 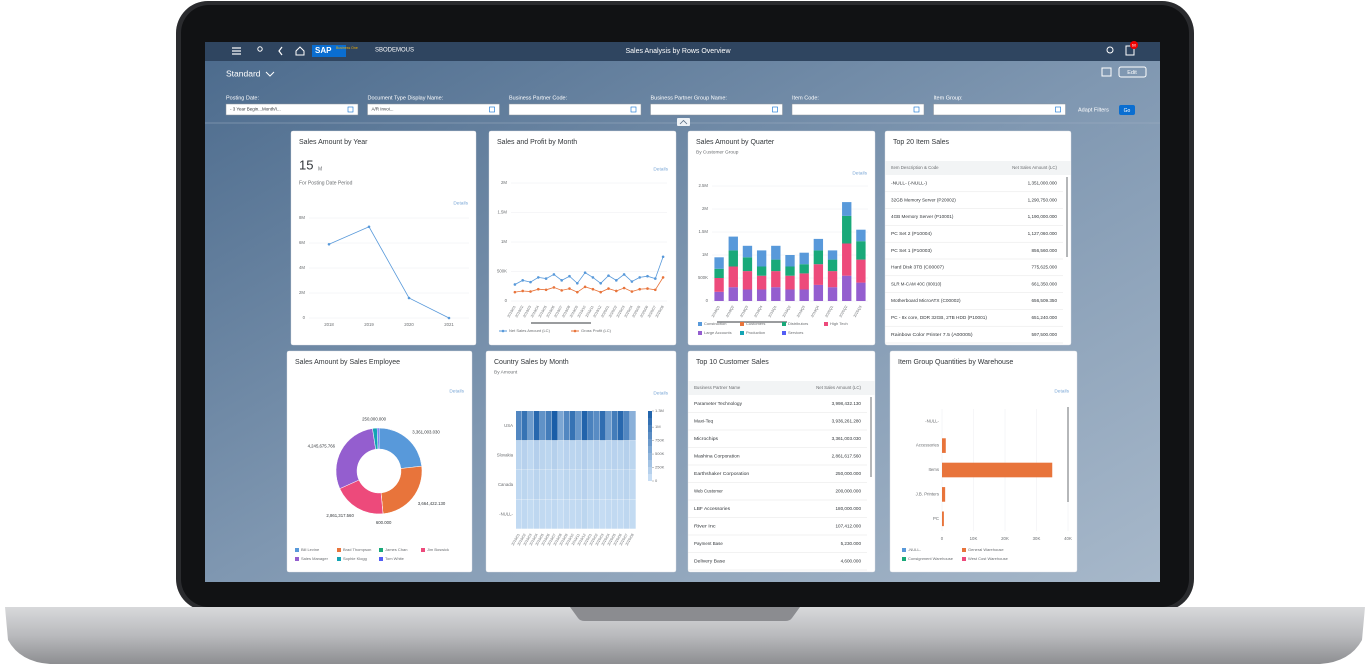 What do you see at coordinates (300, 51) in the screenshot?
I see `home-icon` at bounding box center [300, 51].